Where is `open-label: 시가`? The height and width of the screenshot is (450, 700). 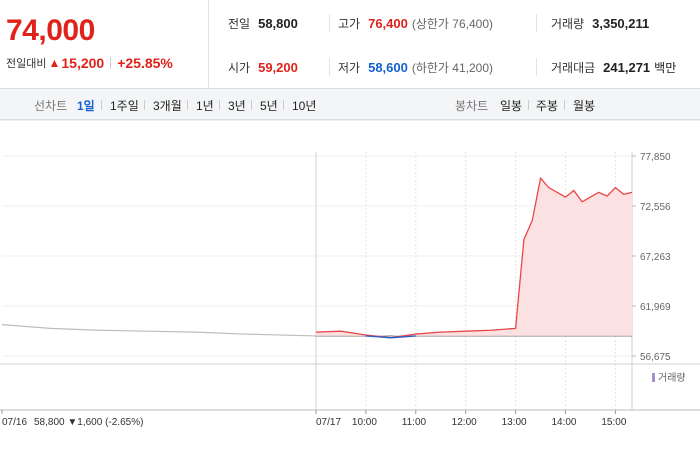
open-label: 시가 is located at coordinates (239, 68).